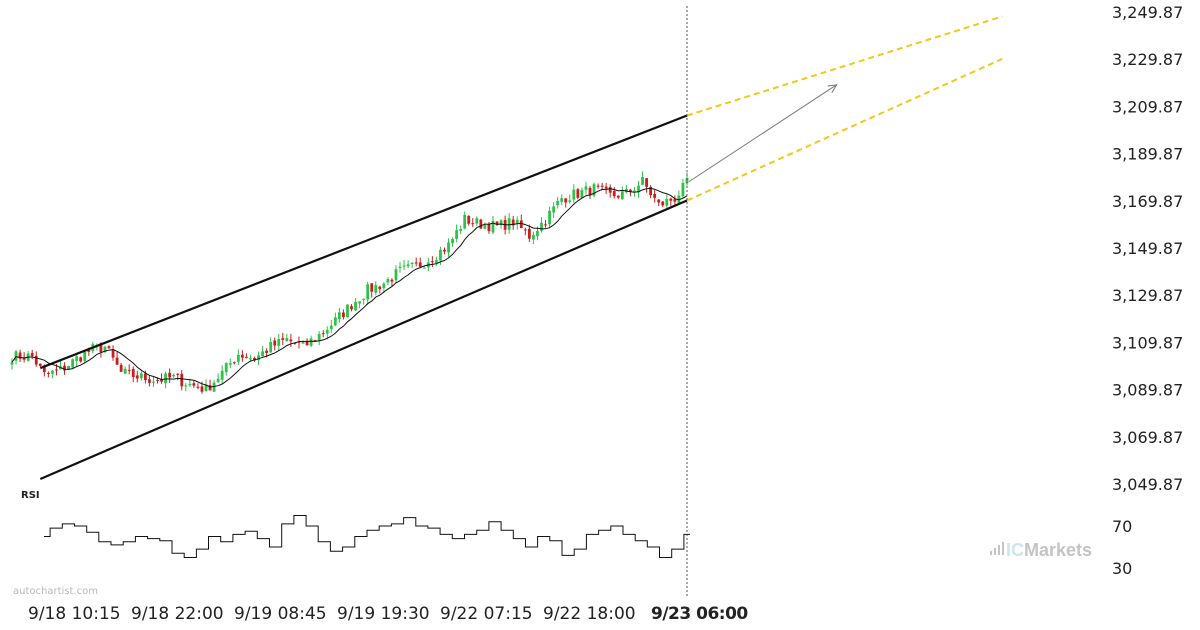 Image resolution: width=1200 pixels, height=630 pixels. I want to click on price-tick-label: 3,189.87, so click(1147, 154).